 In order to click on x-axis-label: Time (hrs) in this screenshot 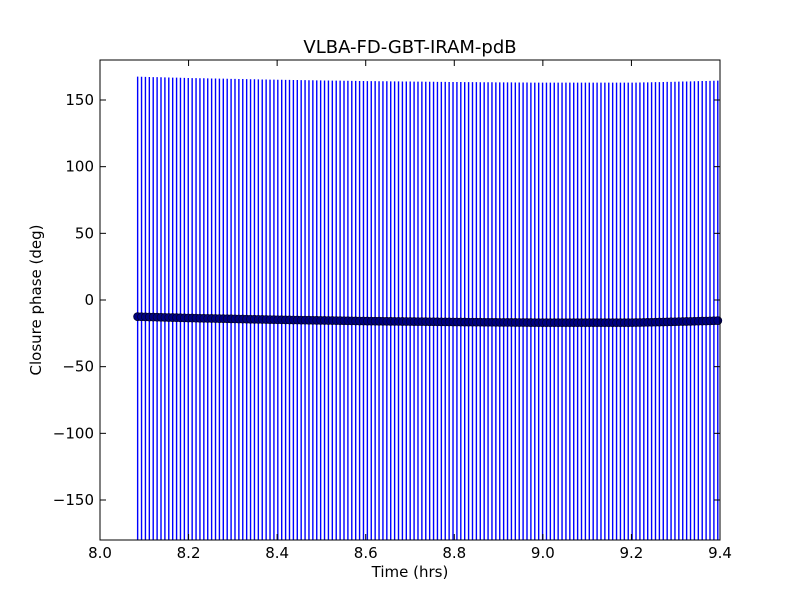, I will do `click(410, 572)`.